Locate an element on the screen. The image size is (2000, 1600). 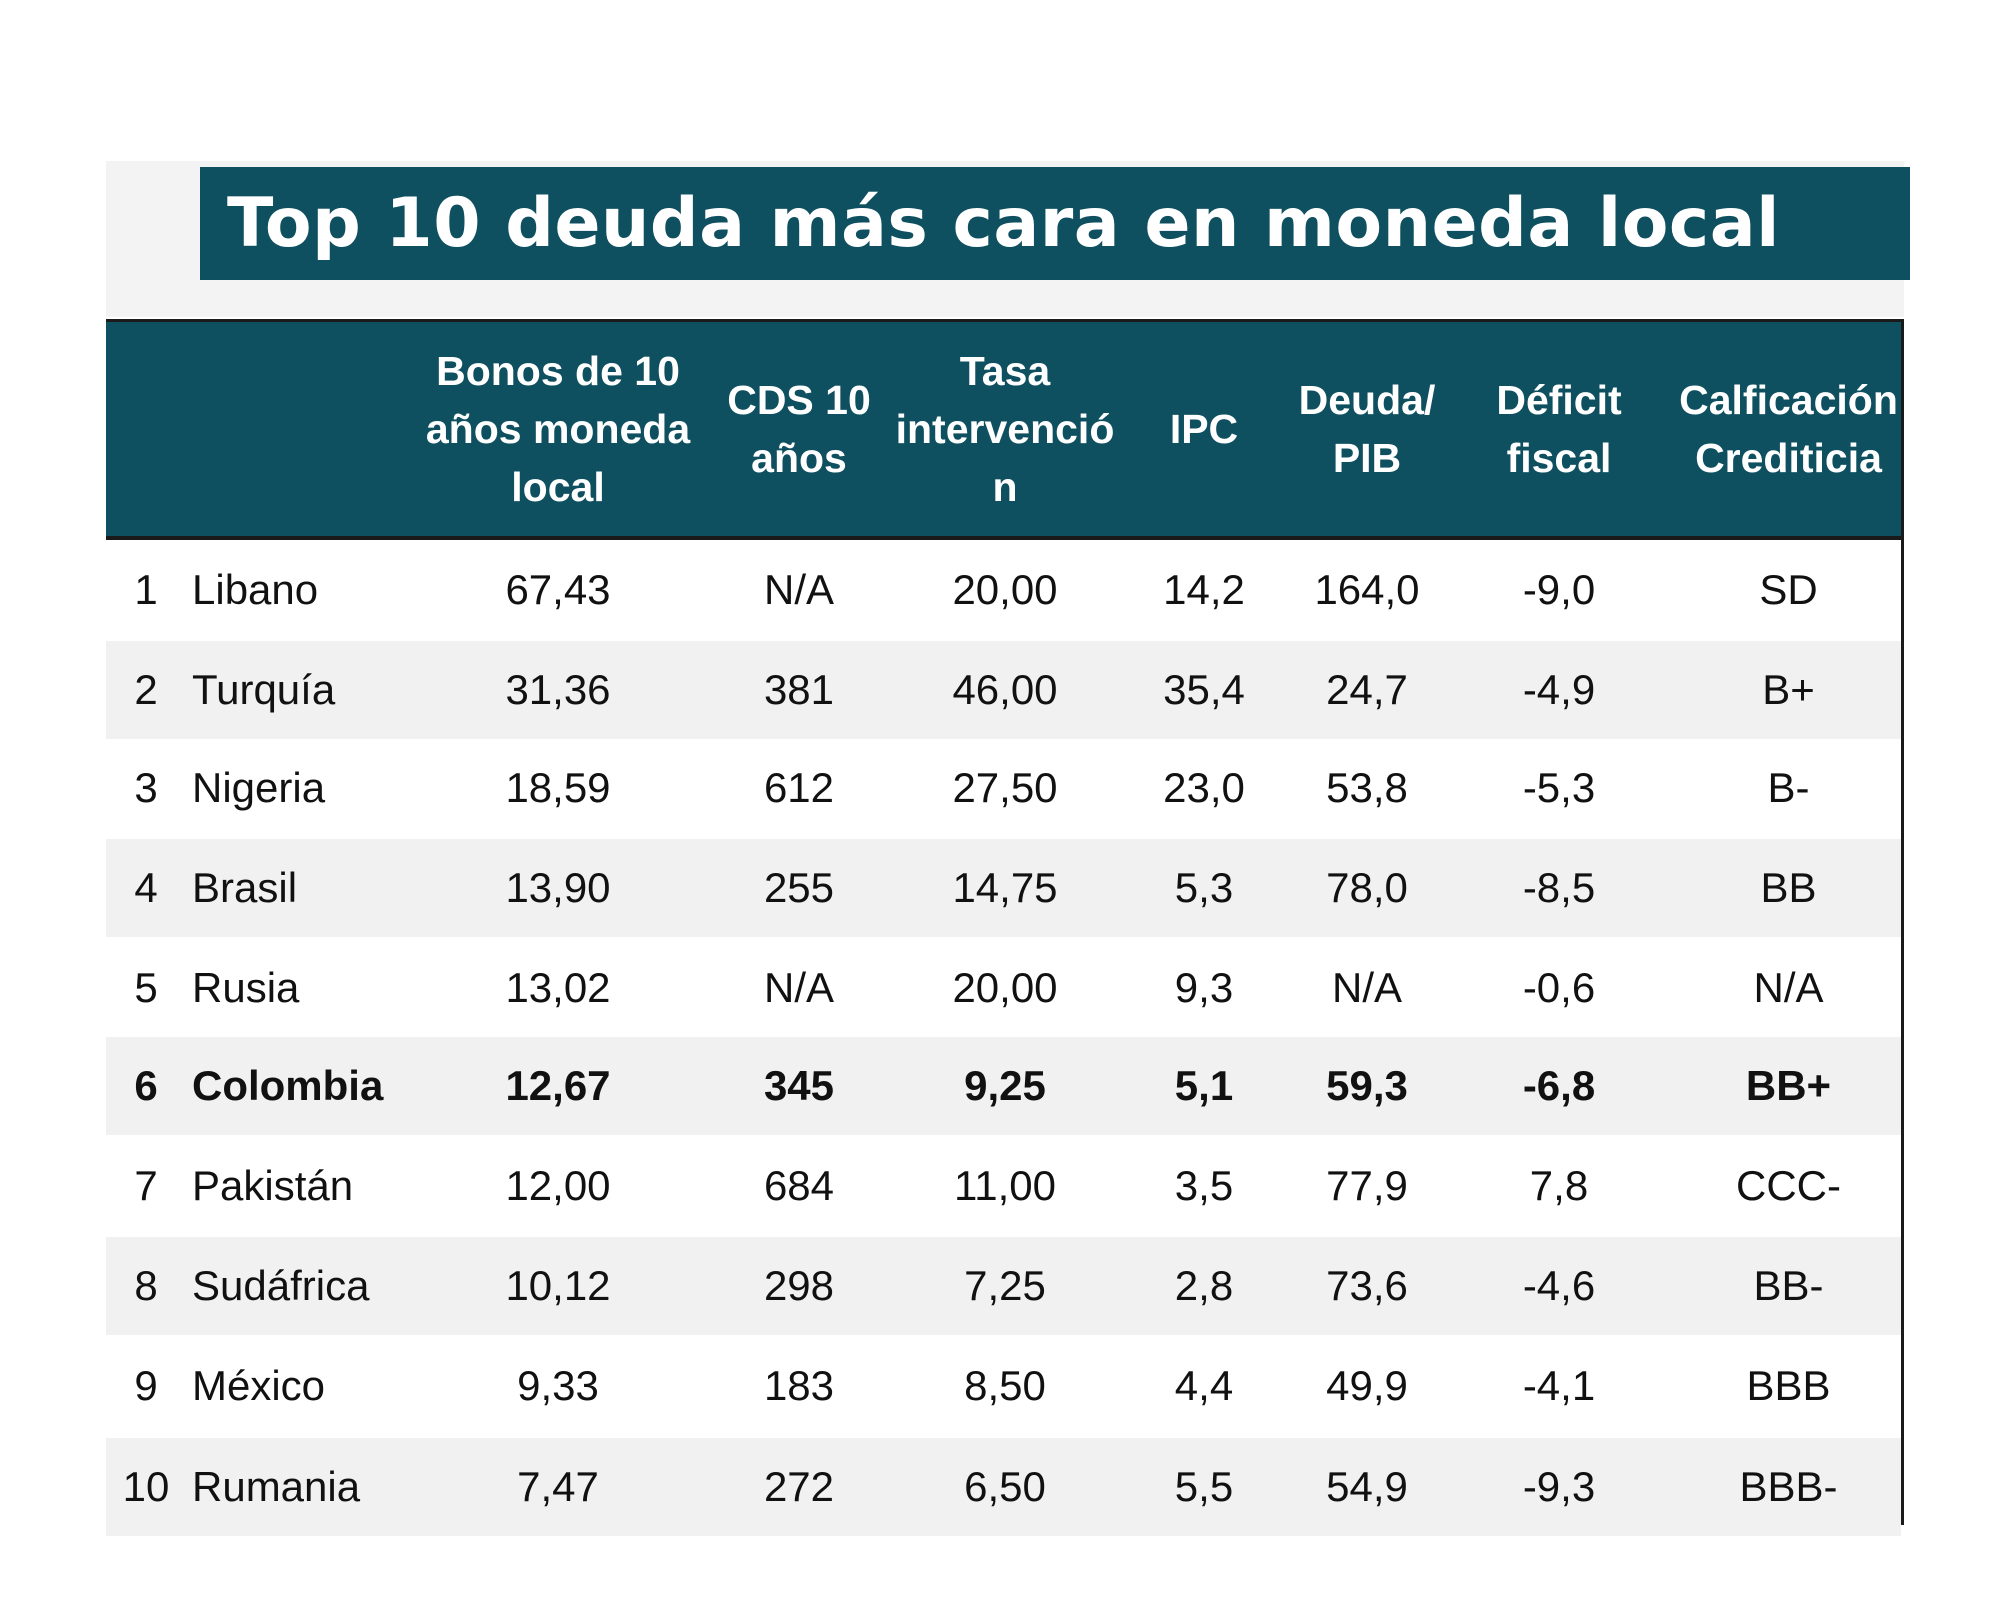
page-title: Top 10 deuda más cara en moneda local is located at coordinates (1003, 223).